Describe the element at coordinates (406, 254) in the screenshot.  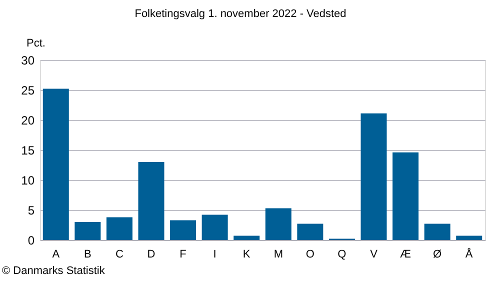
I see `x-tick-label: Æ` at that location.